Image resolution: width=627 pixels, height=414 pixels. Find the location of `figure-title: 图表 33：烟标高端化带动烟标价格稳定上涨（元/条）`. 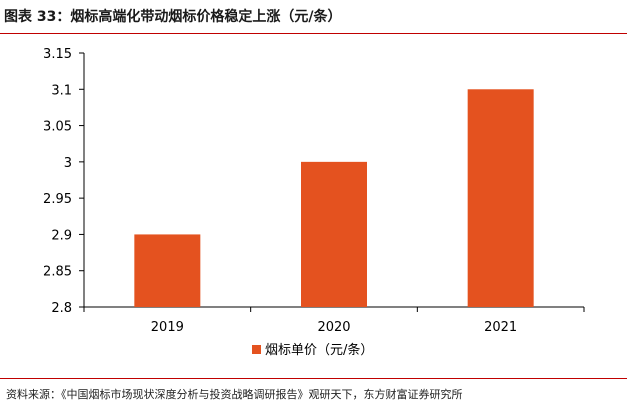

figure-title: 图表 33：烟标高端化带动烟标价格稳定上涨（元/条） is located at coordinates (173, 17).